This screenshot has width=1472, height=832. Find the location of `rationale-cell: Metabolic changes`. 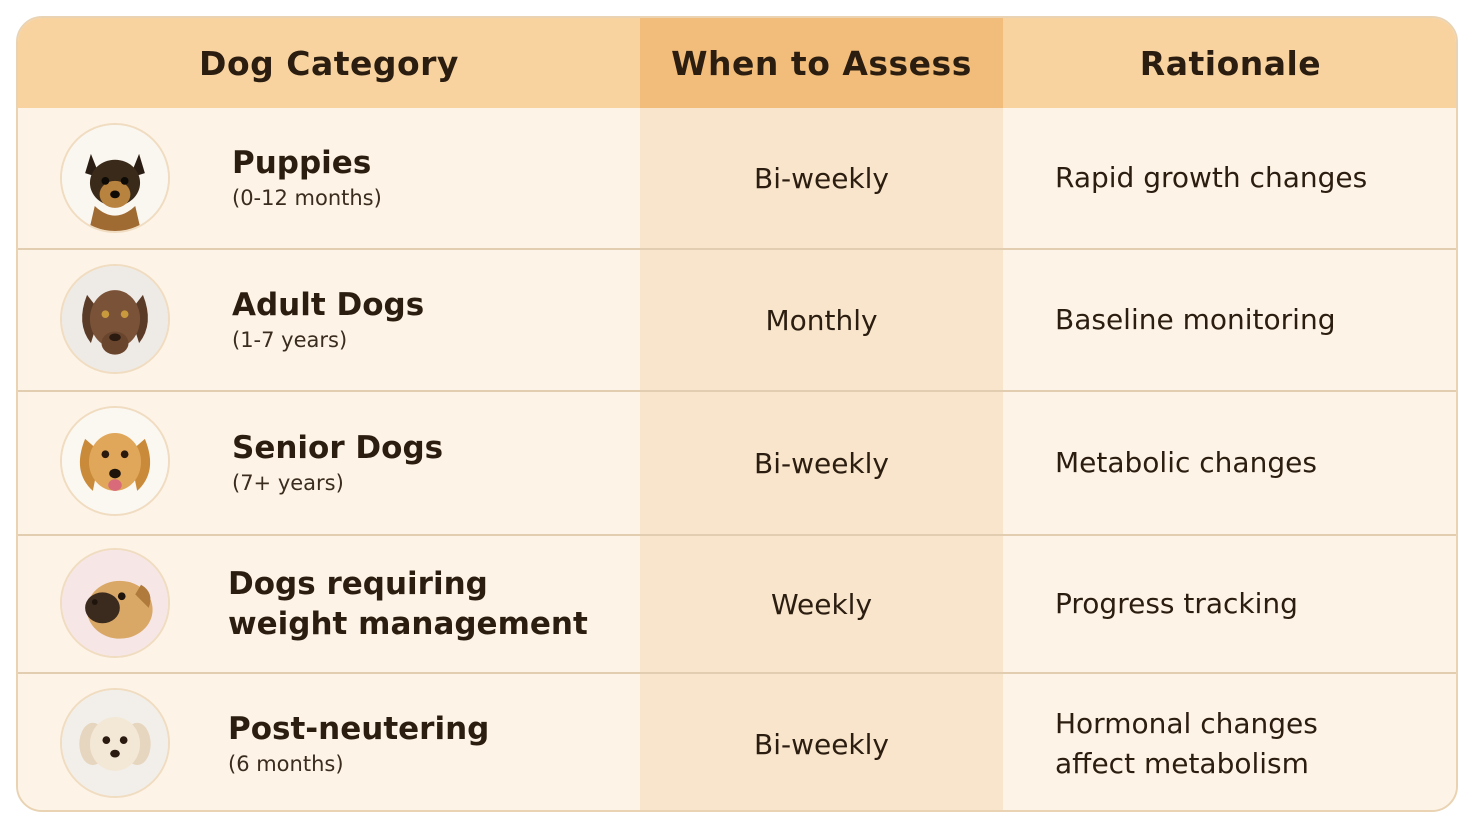

rationale-cell: Metabolic changes is located at coordinates (1229, 463).